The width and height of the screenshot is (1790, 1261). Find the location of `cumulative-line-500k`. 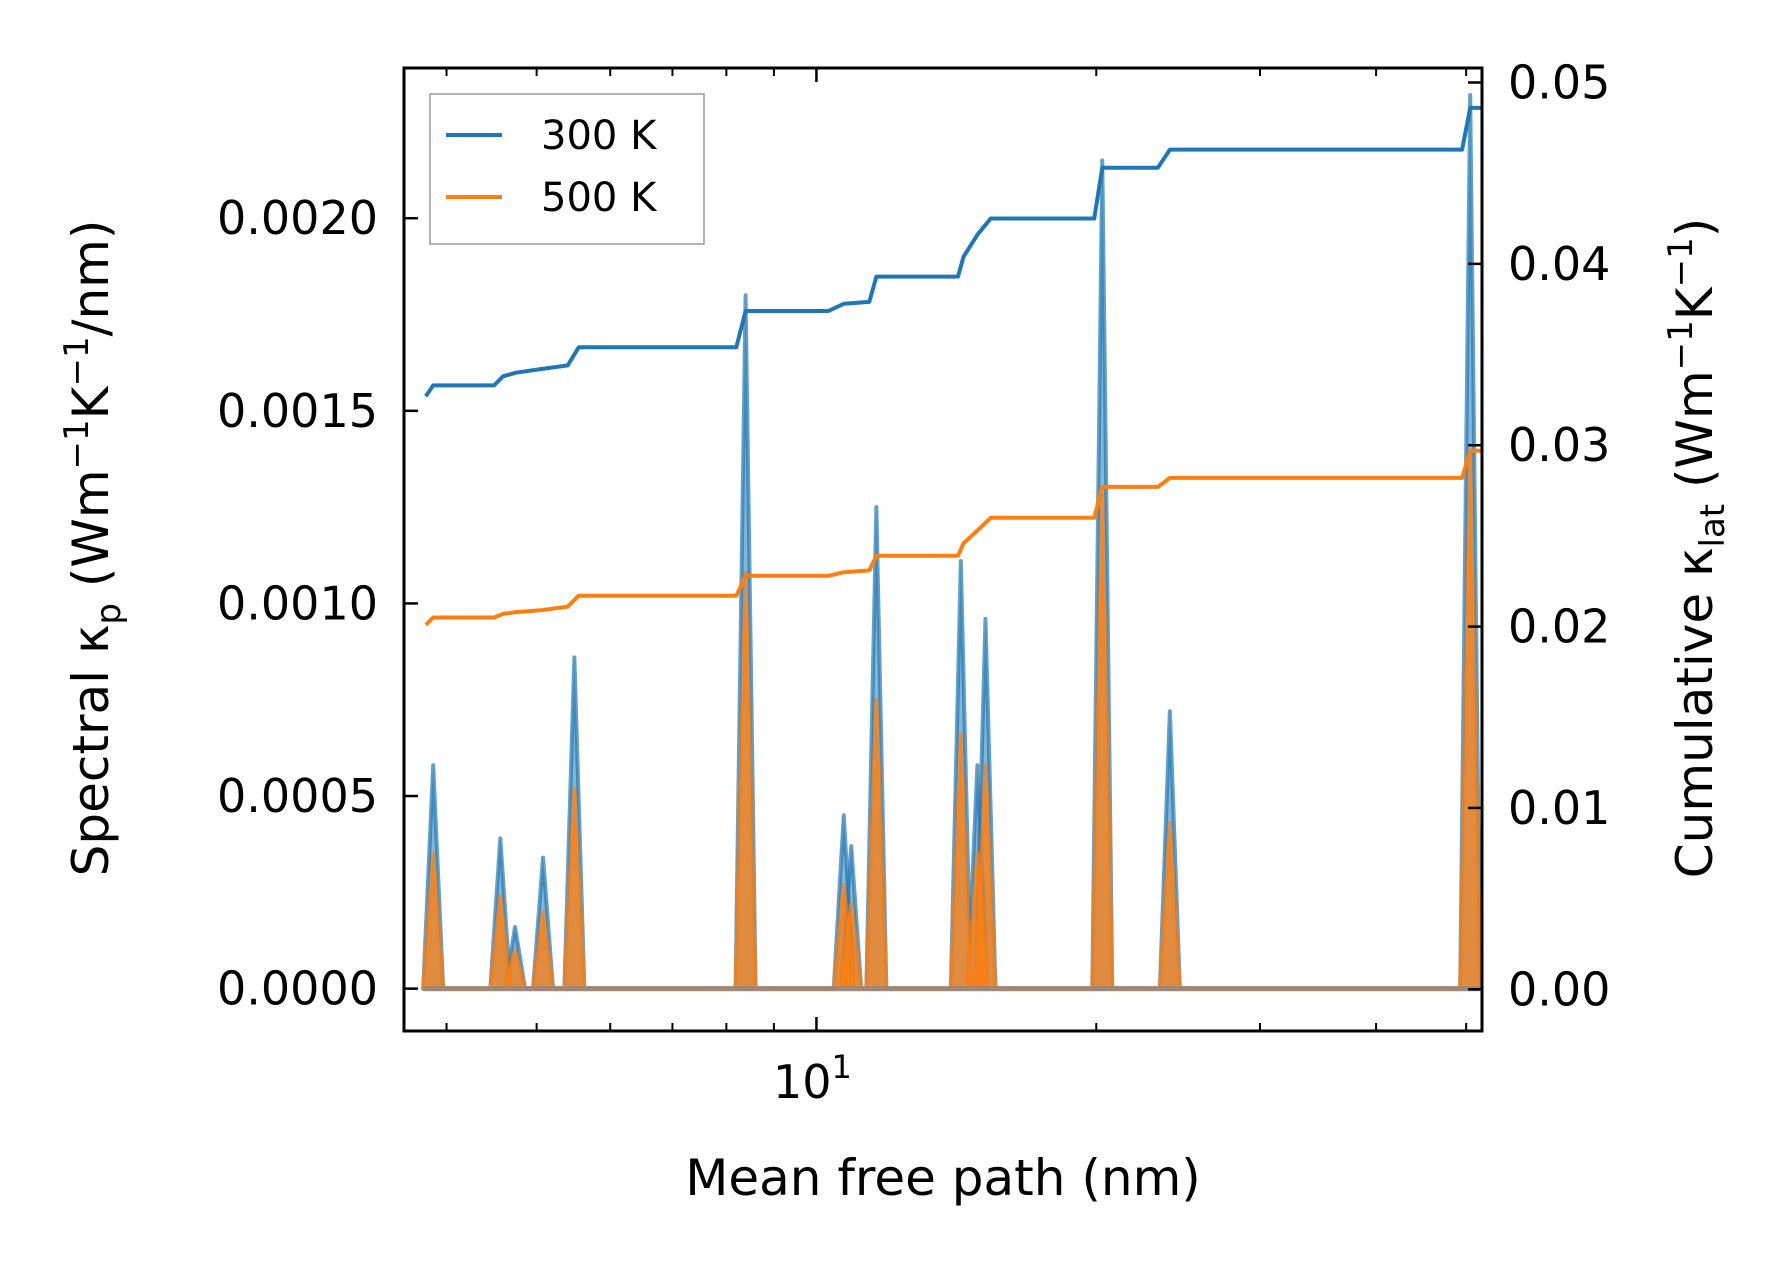

cumulative-line-500k is located at coordinates (953, 537).